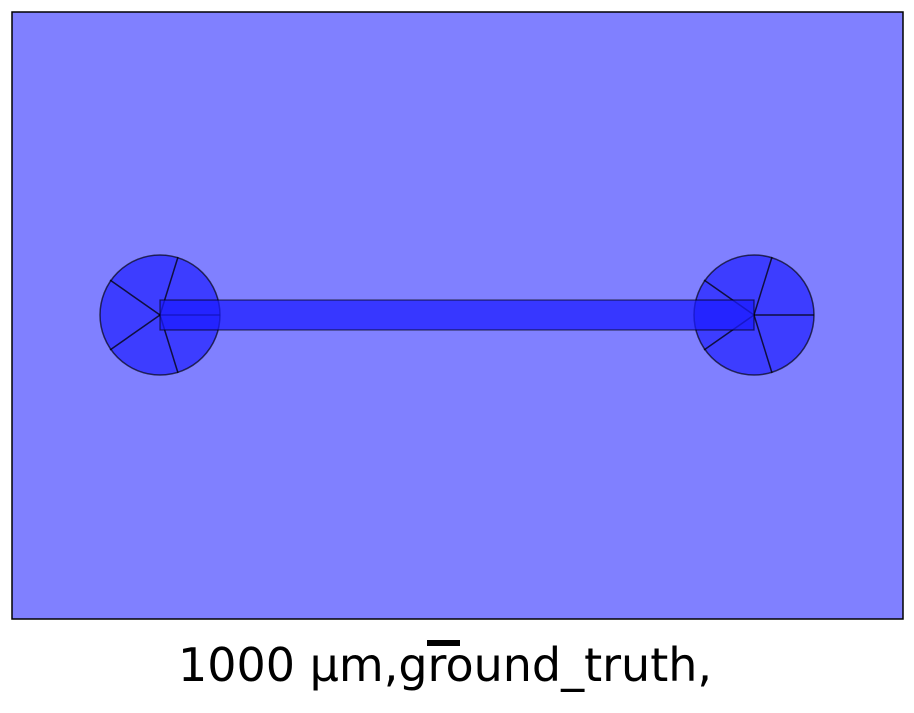 The height and width of the screenshot is (713, 914). What do you see at coordinates (443, 643) in the screenshot?
I see `scale-bar` at bounding box center [443, 643].